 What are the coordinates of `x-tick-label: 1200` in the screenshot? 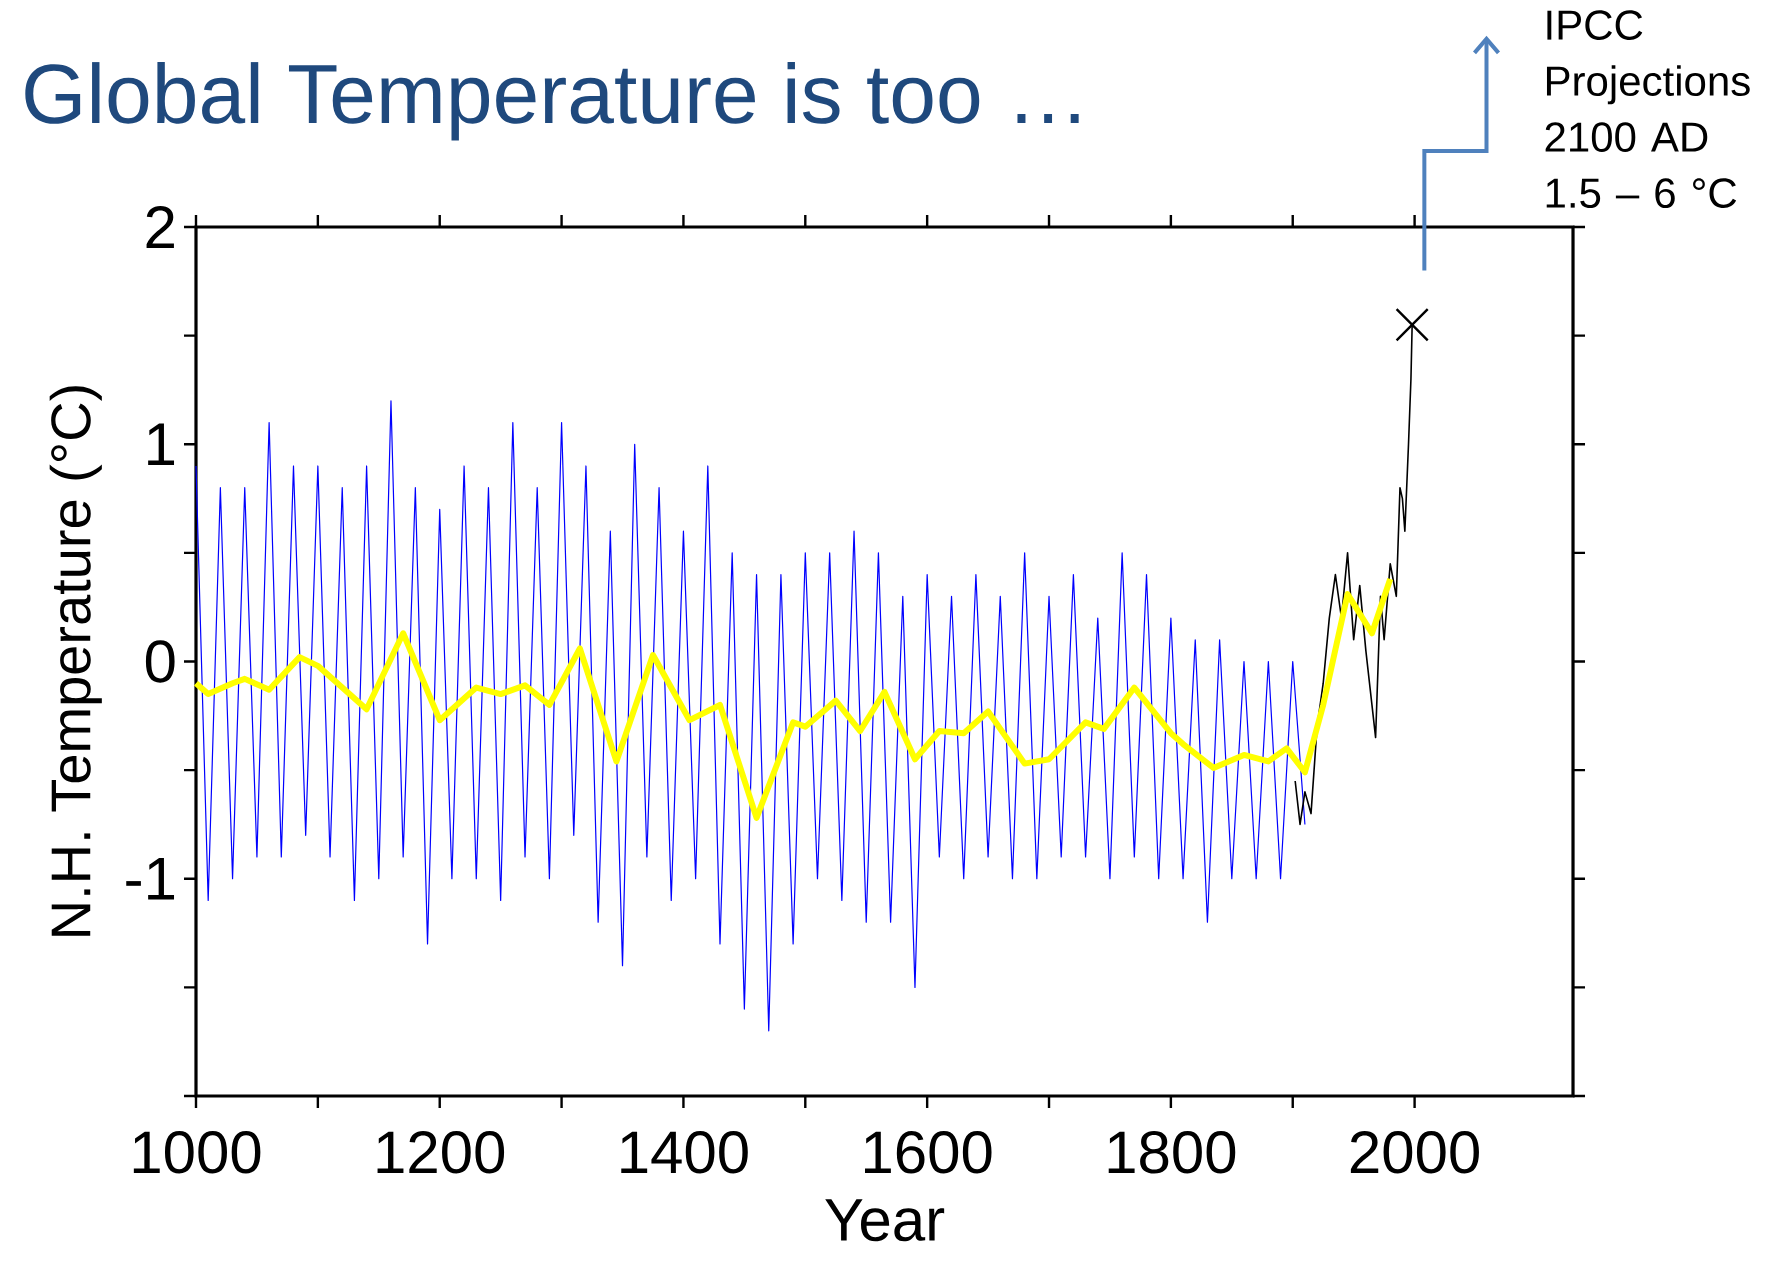 It's located at (441, 1152).